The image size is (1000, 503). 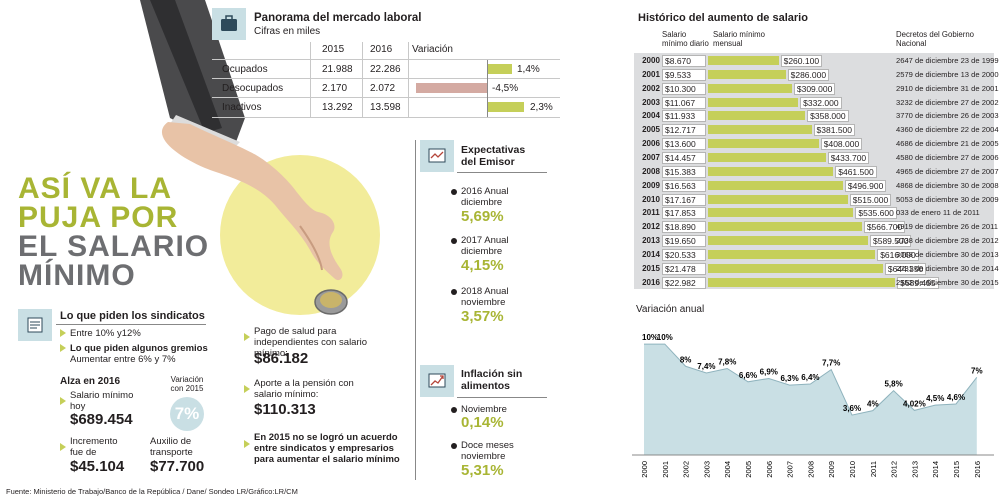 What do you see at coordinates (848, 157) in the screenshot?
I see `history-monthly: $433.700` at bounding box center [848, 157].